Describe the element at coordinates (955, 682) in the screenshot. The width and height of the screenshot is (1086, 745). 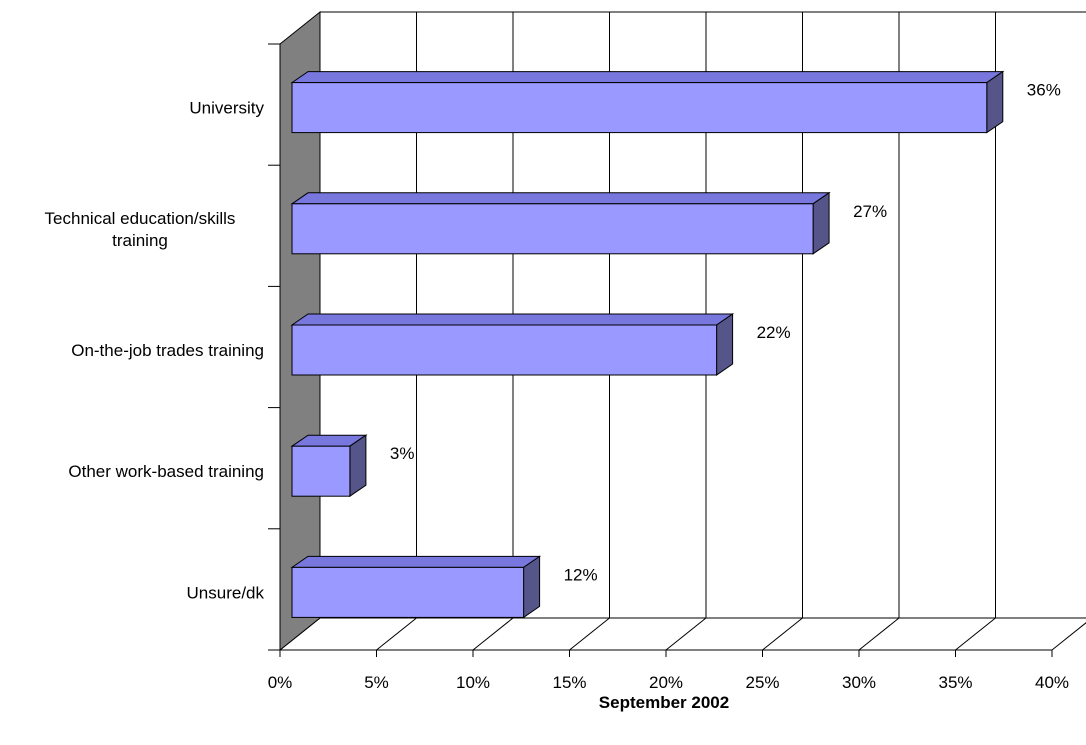
I see `x-tick-label: 35%` at that location.